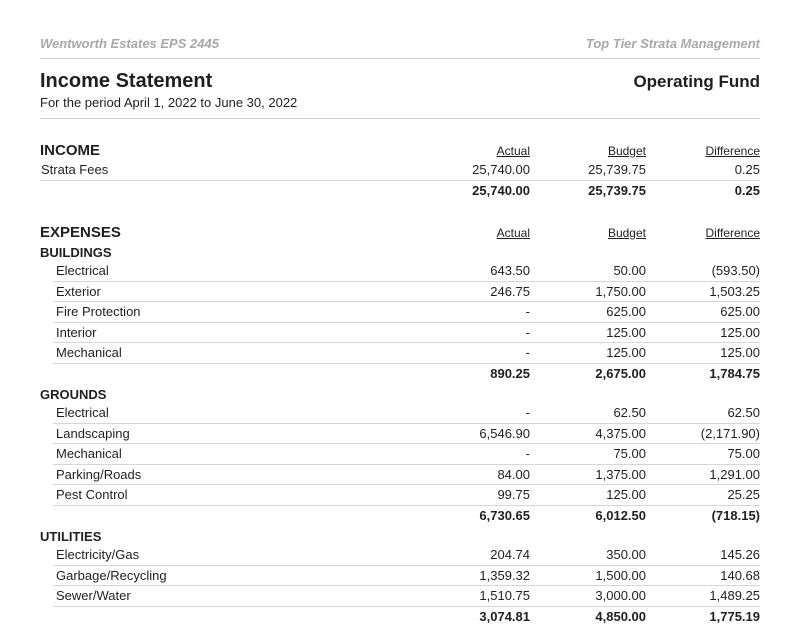 Image resolution: width=812 pixels, height=627 pixels. Describe the element at coordinates (620, 575) in the screenshot. I see `budget-value: 1,500.00` at that location.